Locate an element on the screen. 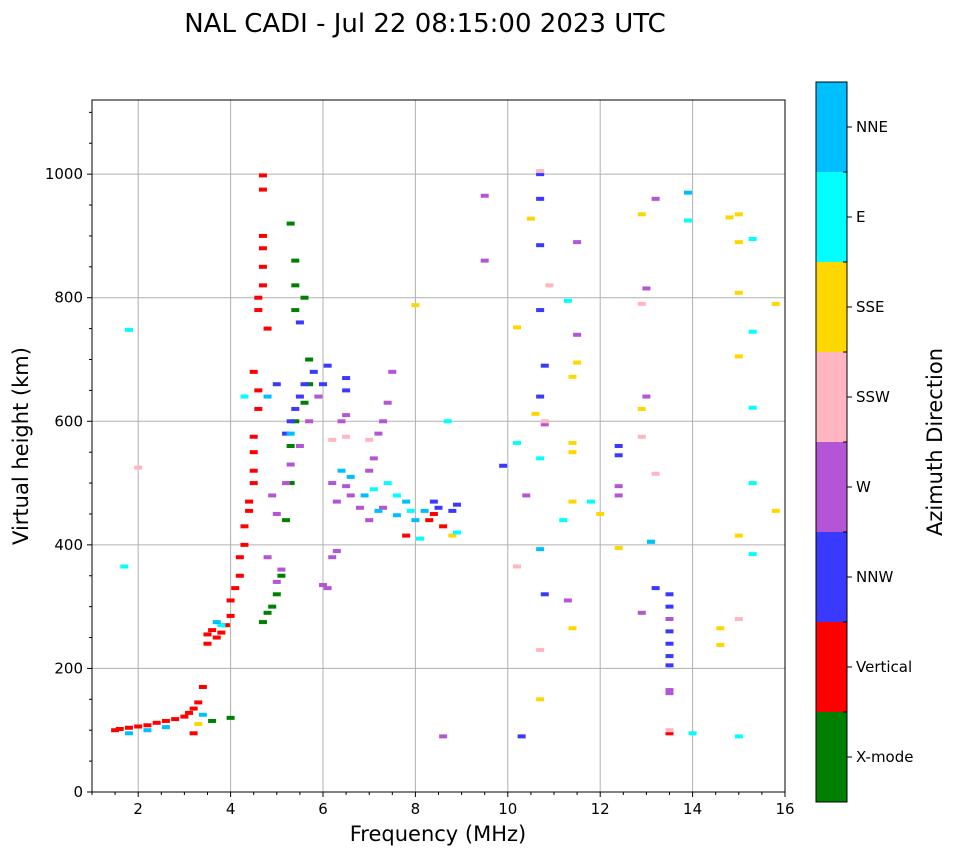  x-tick-label: 8 is located at coordinates (416, 809).